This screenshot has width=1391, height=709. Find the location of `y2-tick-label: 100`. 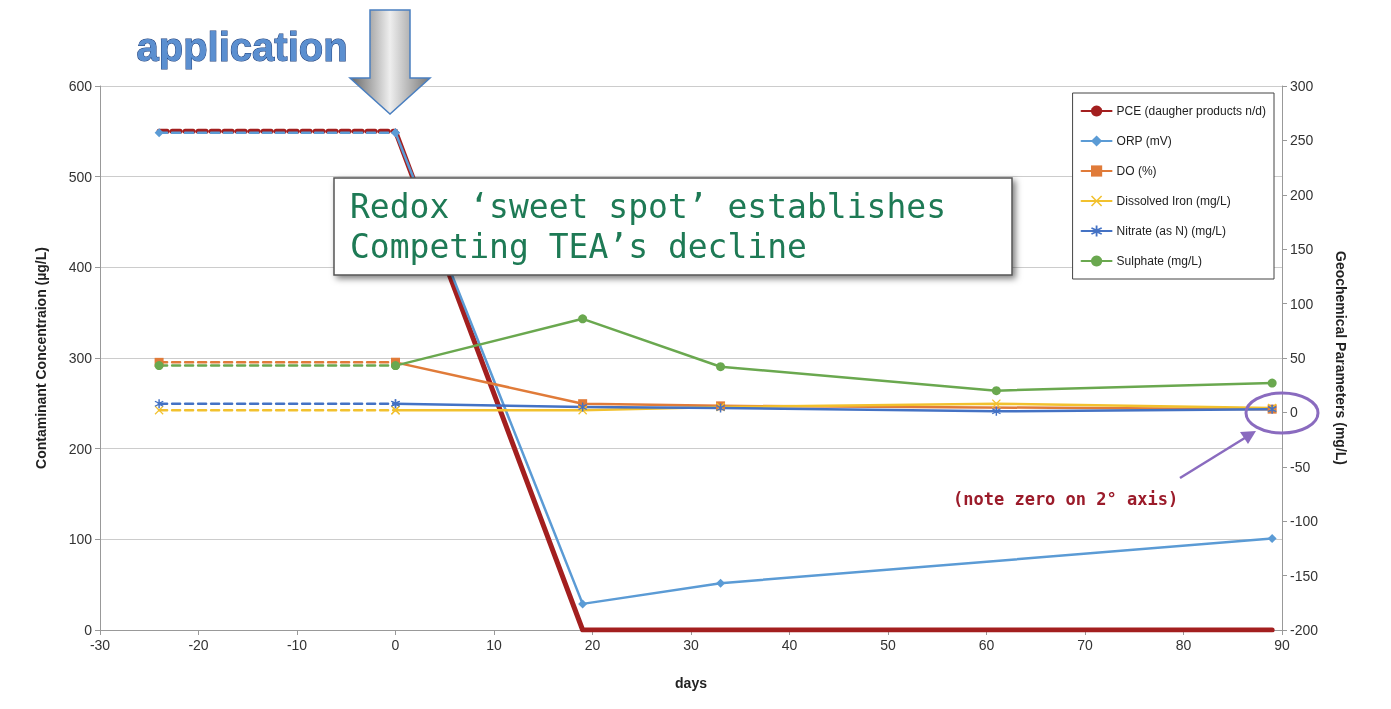

y2-tick-label: 100 is located at coordinates (1302, 303).